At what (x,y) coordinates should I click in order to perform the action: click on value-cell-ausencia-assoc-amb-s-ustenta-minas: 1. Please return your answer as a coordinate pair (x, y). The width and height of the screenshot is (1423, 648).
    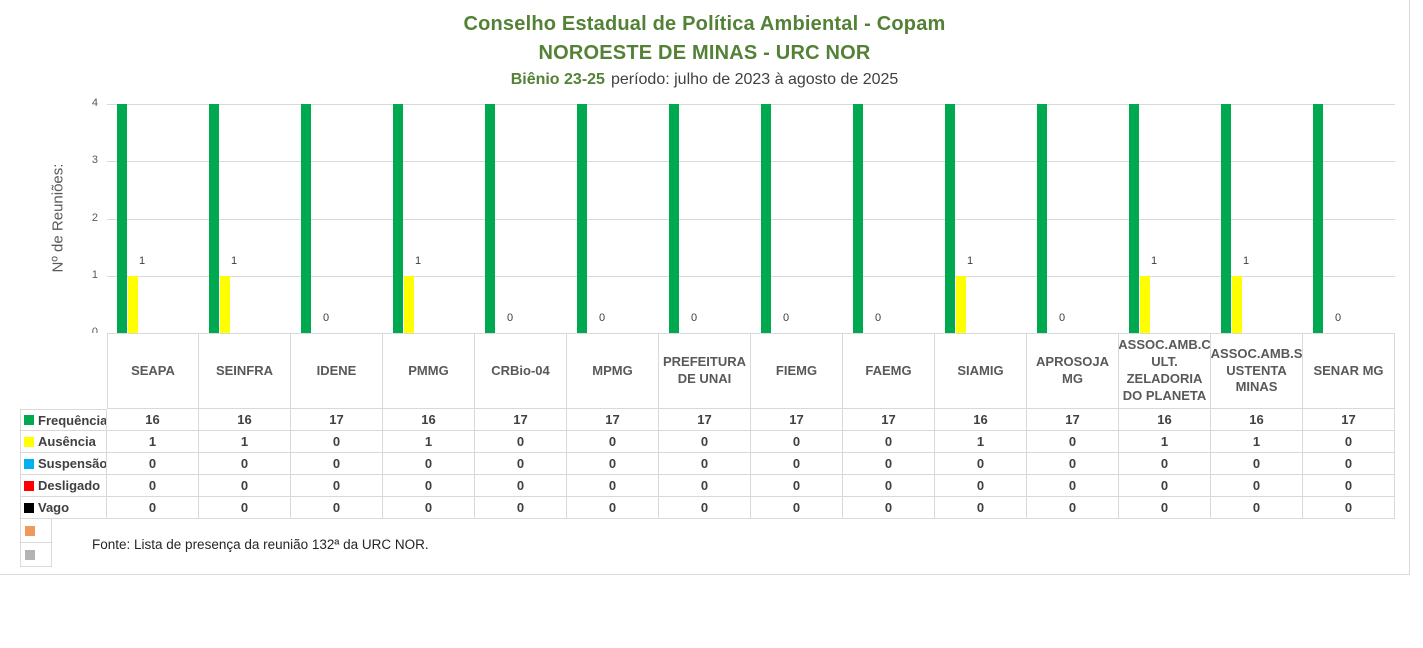
    Looking at the image, I should click on (1257, 442).